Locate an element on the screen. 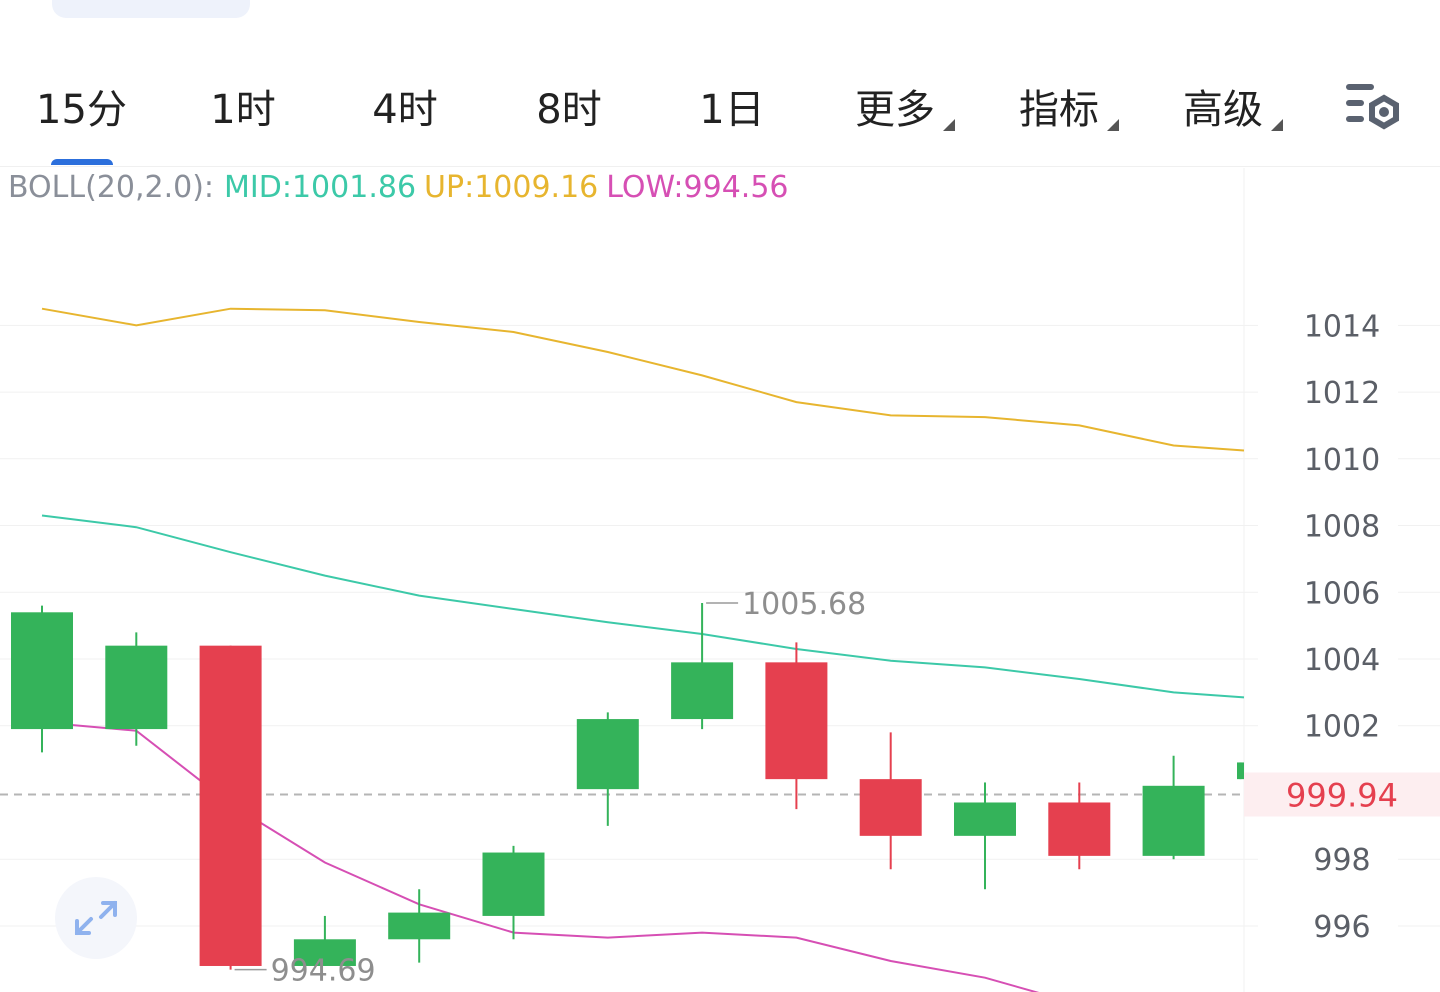 This screenshot has width=1440, height=992. tab-1d: 1日 is located at coordinates (732, 106).